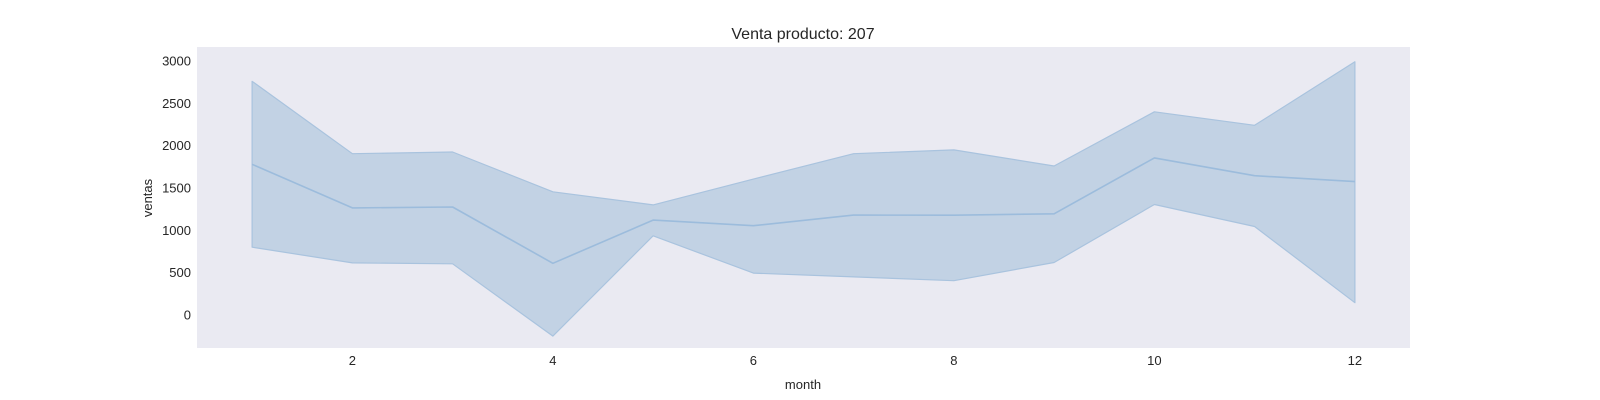 This screenshot has height=400, width=1600. I want to click on y-tick-label: 0, so click(187, 315).